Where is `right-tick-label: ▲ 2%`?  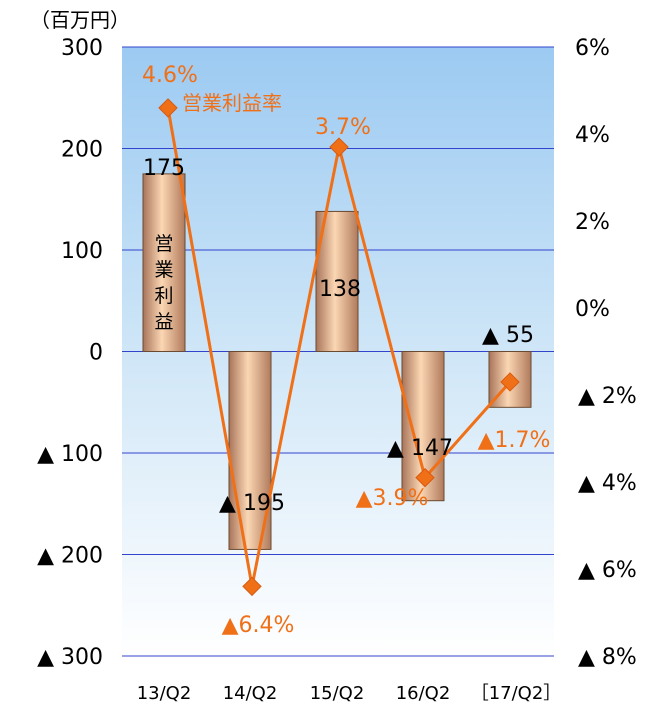
right-tick-label: ▲ 2% is located at coordinates (607, 396).